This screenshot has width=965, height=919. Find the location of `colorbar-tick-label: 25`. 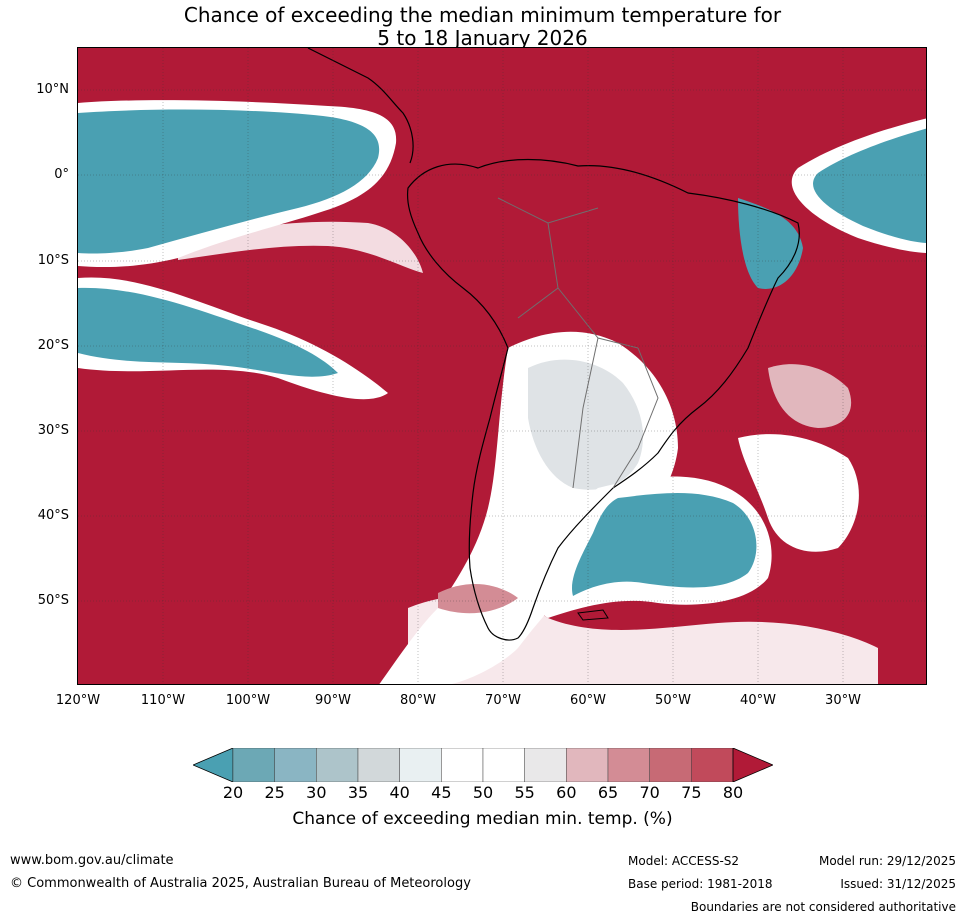

colorbar-tick-label: 25 is located at coordinates (274, 792).